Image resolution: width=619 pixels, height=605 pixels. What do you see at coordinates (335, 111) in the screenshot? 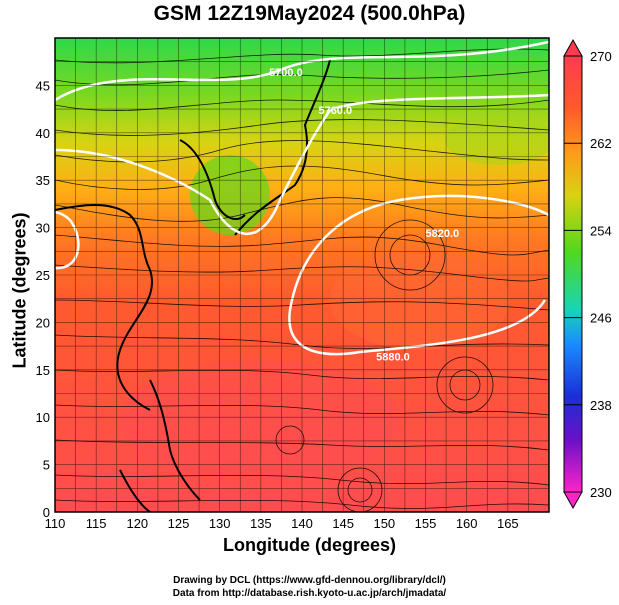
I see `contour-label: 5760.0` at bounding box center [335, 111].